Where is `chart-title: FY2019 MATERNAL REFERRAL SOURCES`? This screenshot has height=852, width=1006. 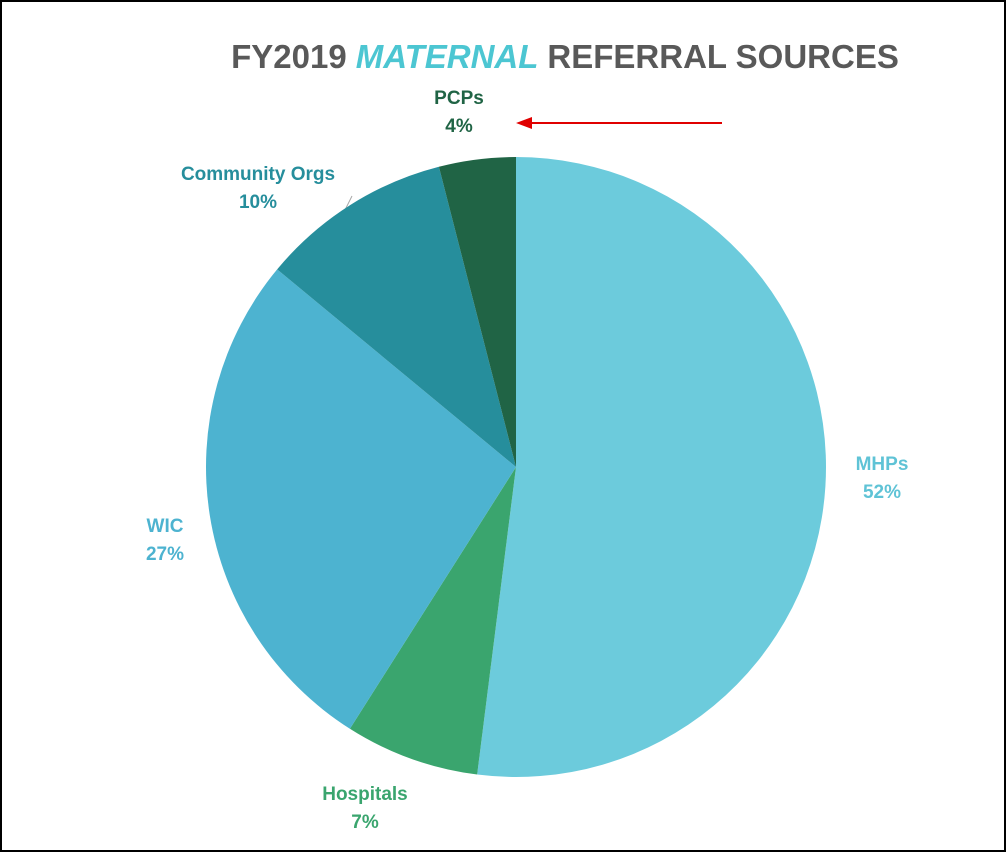
chart-title: FY2019 MATERNAL REFERRAL SOURCES is located at coordinates (565, 56).